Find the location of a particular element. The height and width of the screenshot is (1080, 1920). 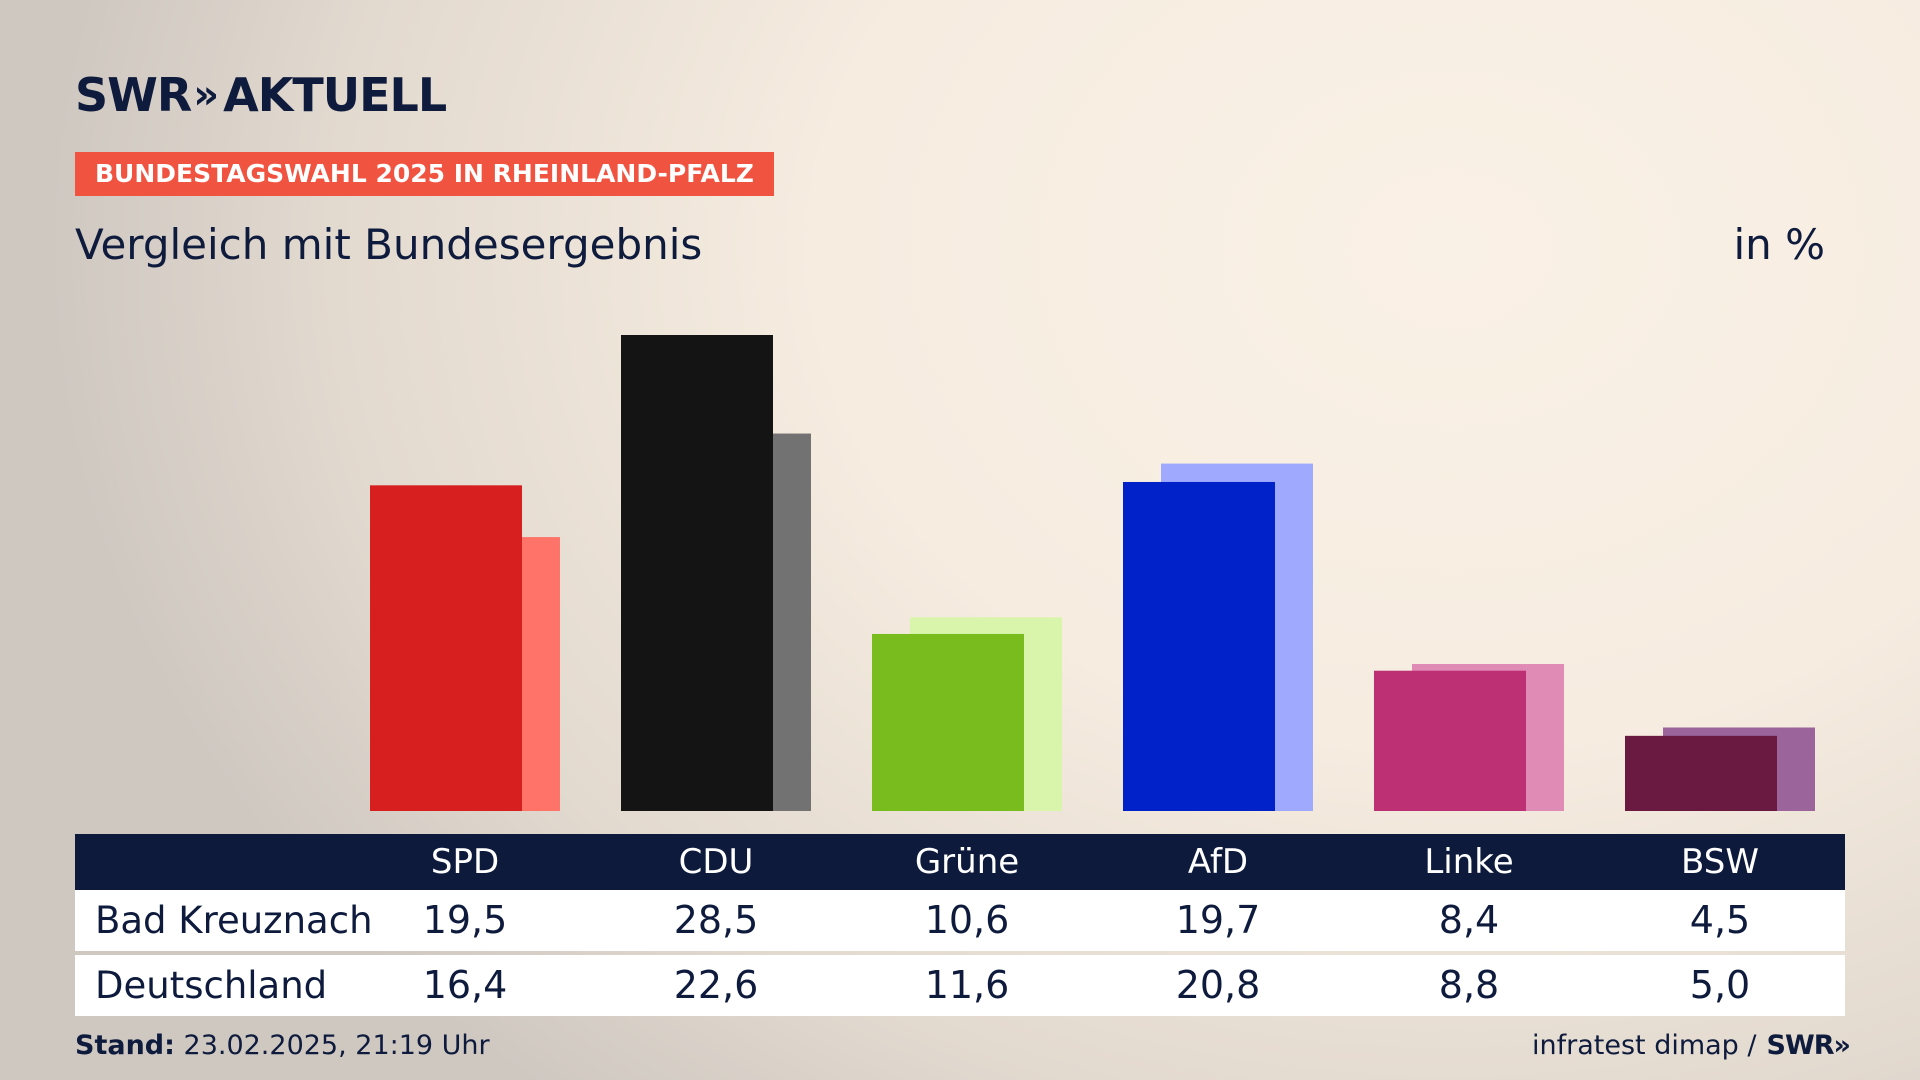

row-label: Deutschland is located at coordinates (211, 985).